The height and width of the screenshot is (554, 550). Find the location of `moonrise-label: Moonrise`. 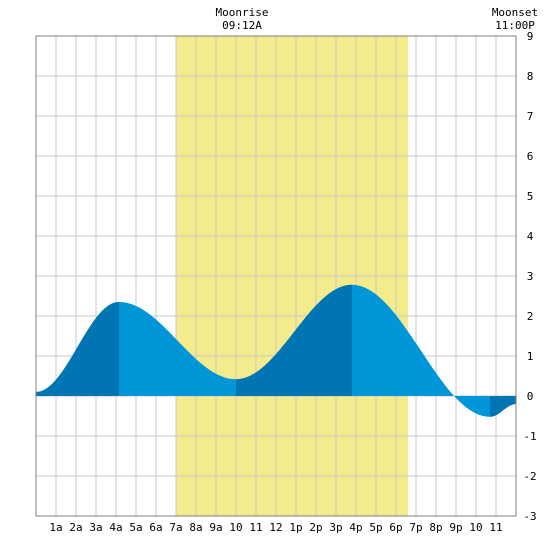

moonrise-label: Moonrise is located at coordinates (242, 12).